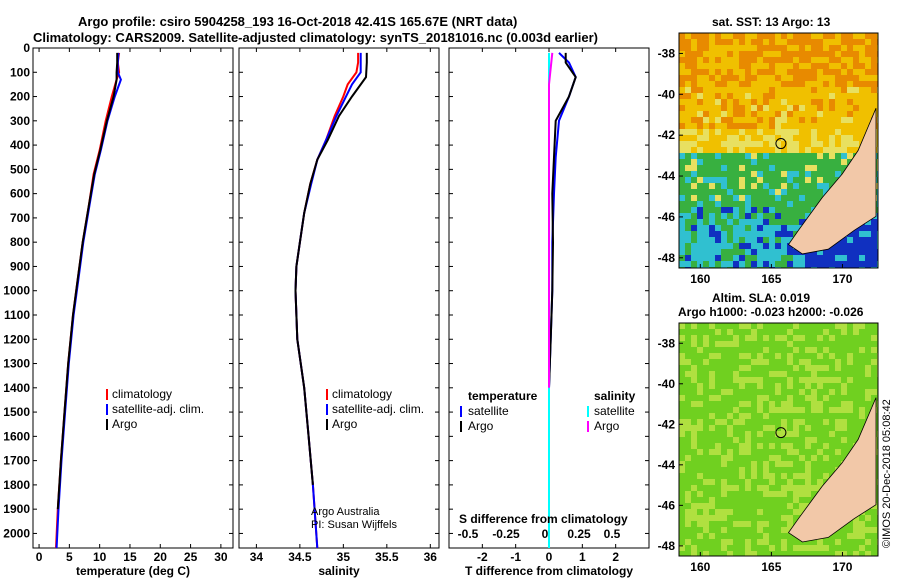 The image size is (900, 580). What do you see at coordinates (543, 519) in the screenshot?
I see `diff-xlabel-top: S difference from climatology` at bounding box center [543, 519].